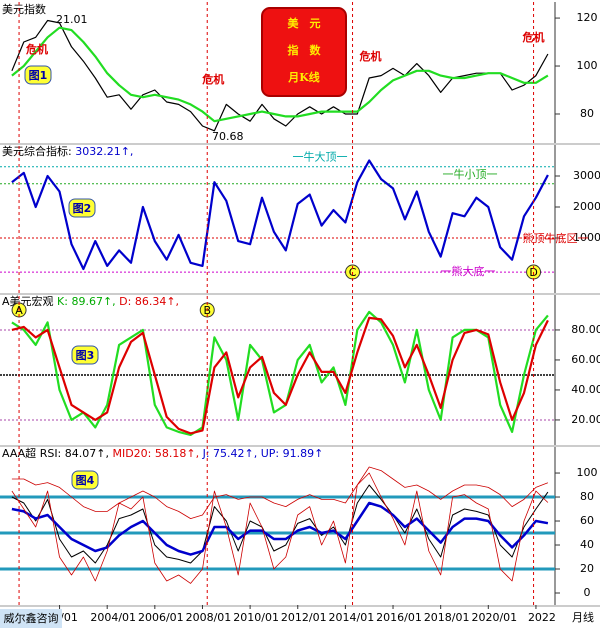 The height and width of the screenshot is (628, 600). Describe the element at coordinates (586, 175) in the screenshot. I see `y-tick-label: 3000` at that location.